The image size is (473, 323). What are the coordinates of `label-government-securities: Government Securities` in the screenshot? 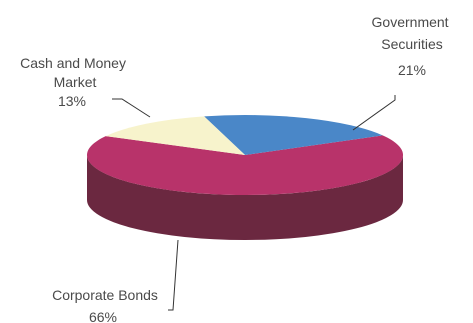 It's located at (412, 33).